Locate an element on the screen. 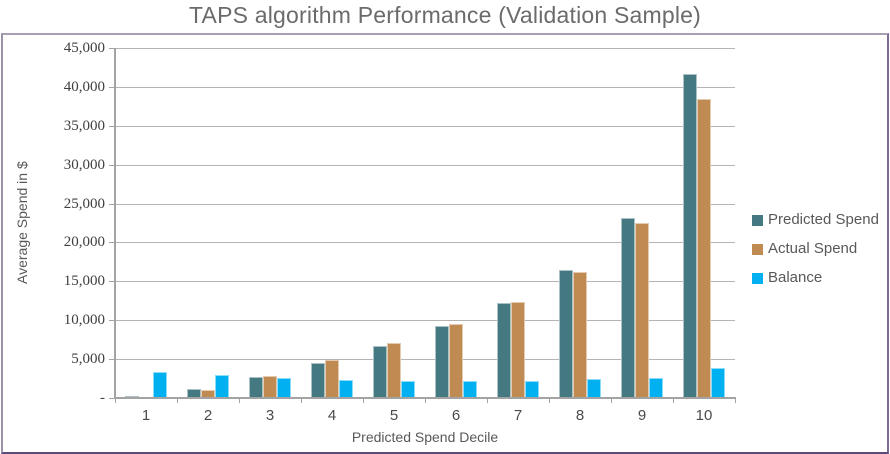 The height and width of the screenshot is (454, 890). legend-item-actual-spend: Actual Spend is located at coordinates (804, 249).